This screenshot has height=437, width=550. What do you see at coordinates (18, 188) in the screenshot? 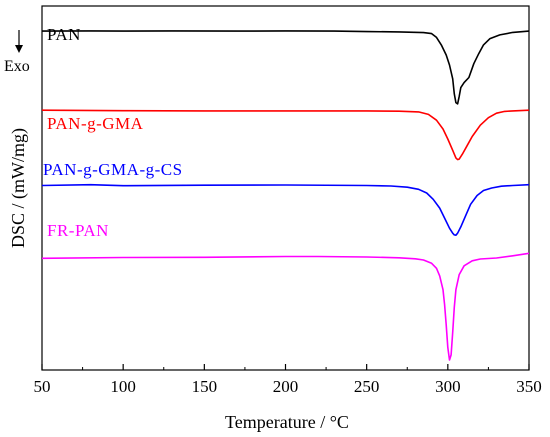
I see `y-axis-title: DSC / (mW/mg)` at bounding box center [18, 188].